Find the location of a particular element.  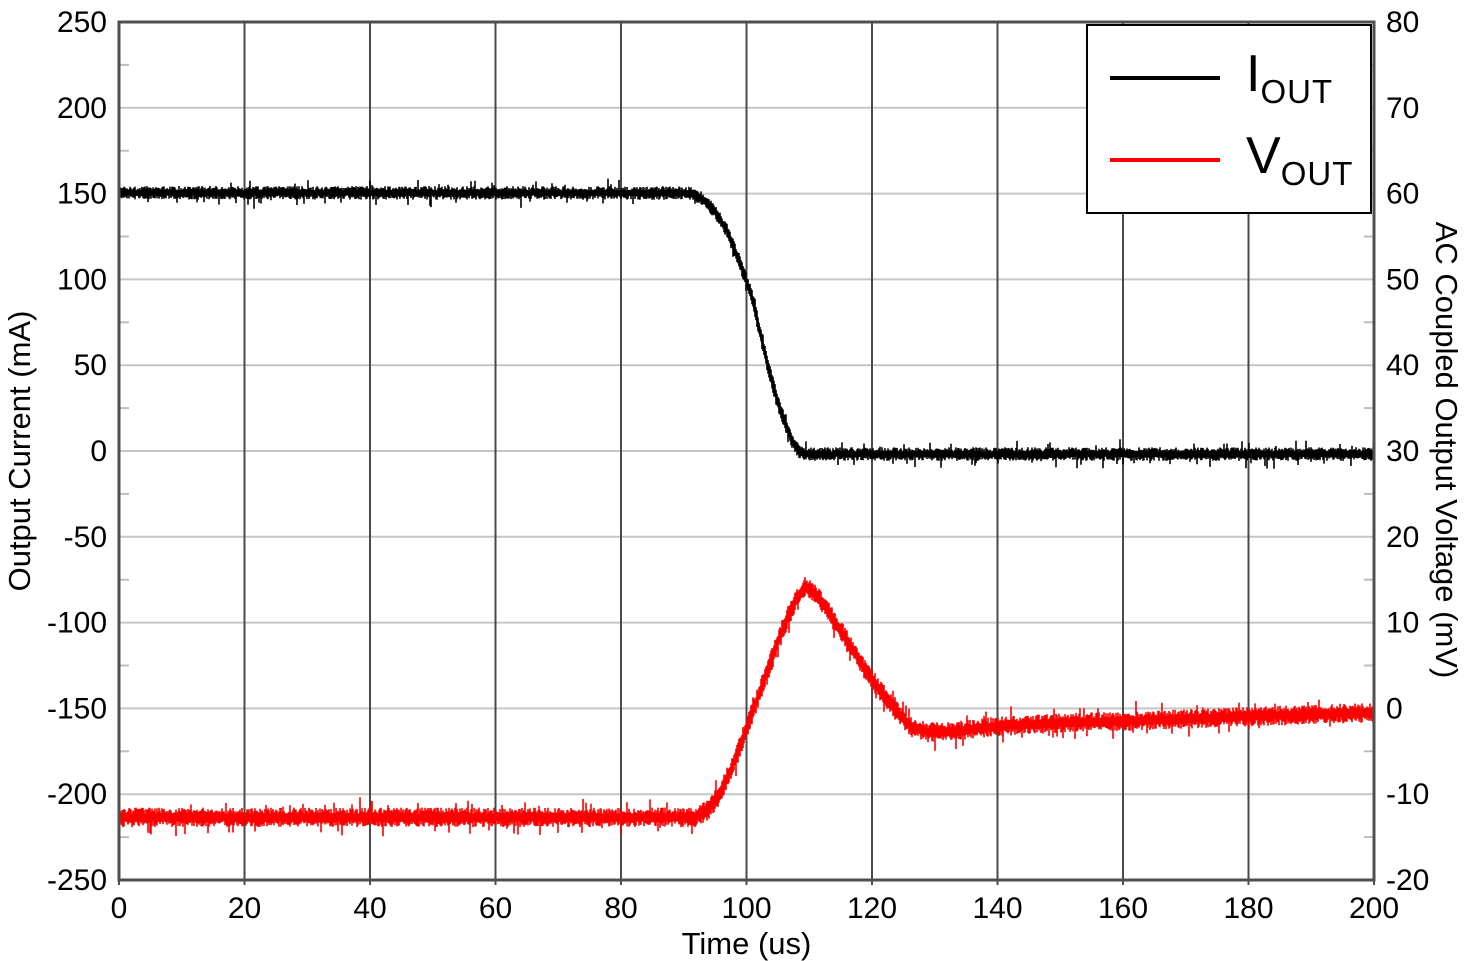

y-right-tick-label: 40 is located at coordinates (1402, 365).